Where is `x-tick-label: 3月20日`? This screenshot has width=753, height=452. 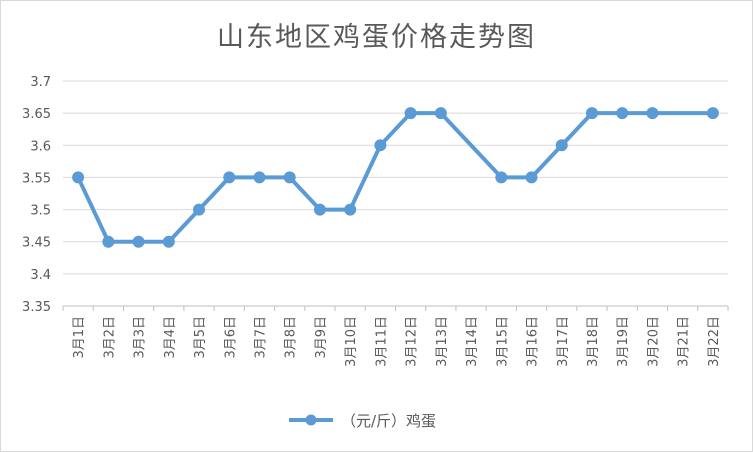
x-tick-label: 3月20日 is located at coordinates (653, 341).